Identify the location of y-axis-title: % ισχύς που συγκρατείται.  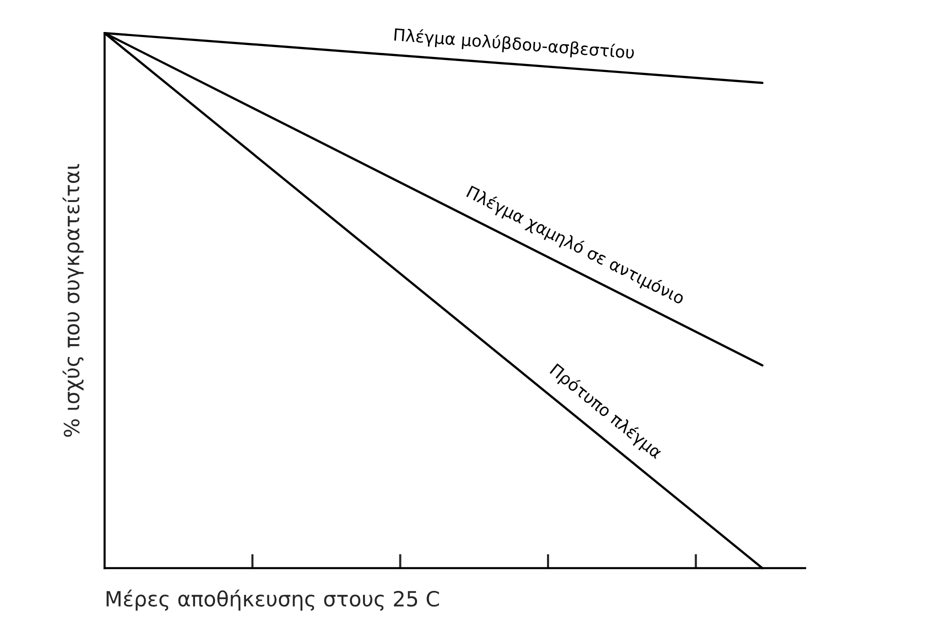
(73, 300).